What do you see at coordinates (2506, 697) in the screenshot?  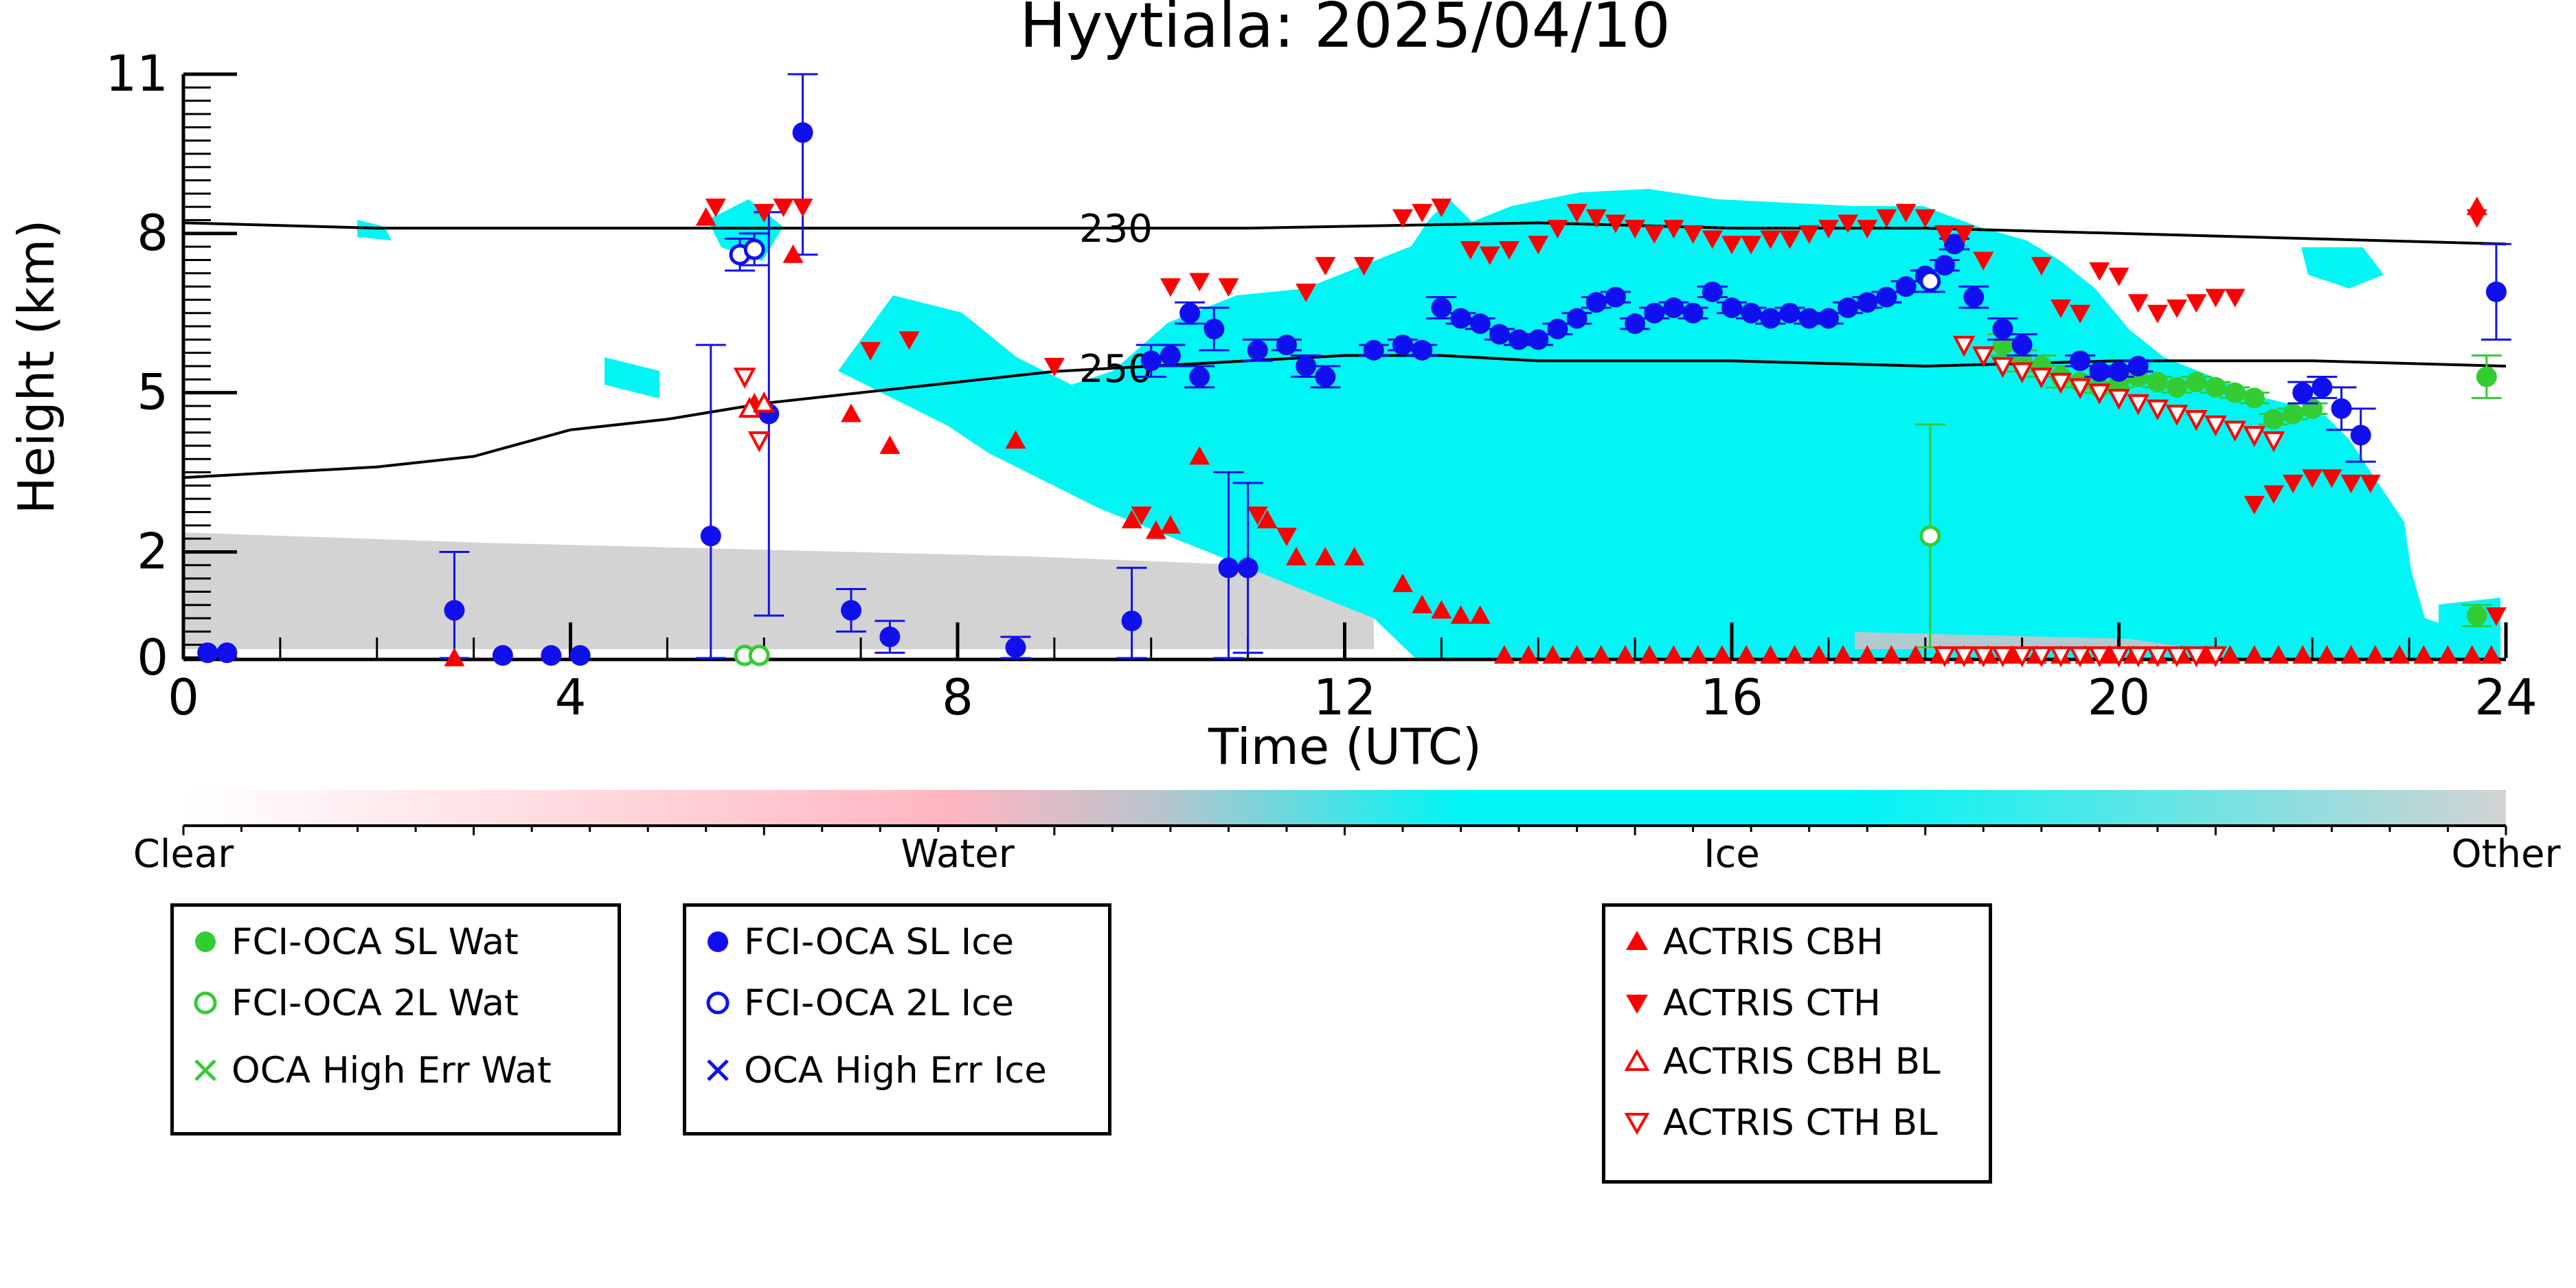 I see `x-tick-label: 24` at bounding box center [2506, 697].